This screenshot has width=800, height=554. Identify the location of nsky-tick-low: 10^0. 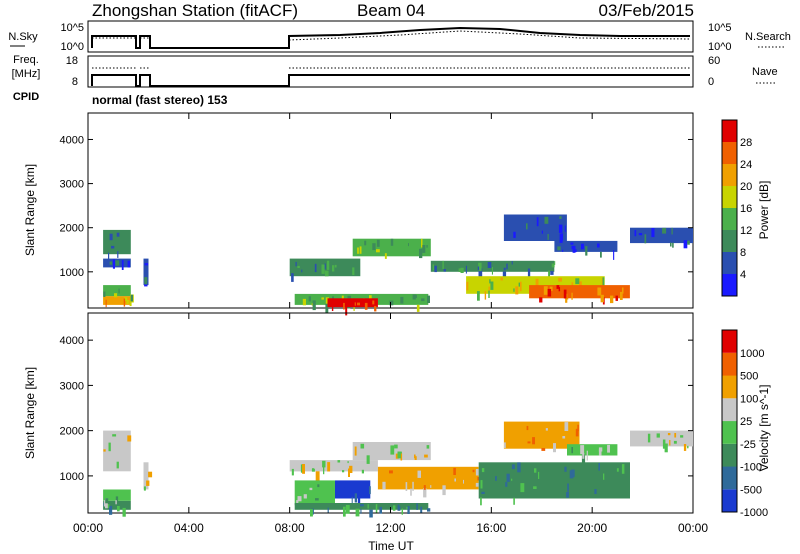
(72, 47).